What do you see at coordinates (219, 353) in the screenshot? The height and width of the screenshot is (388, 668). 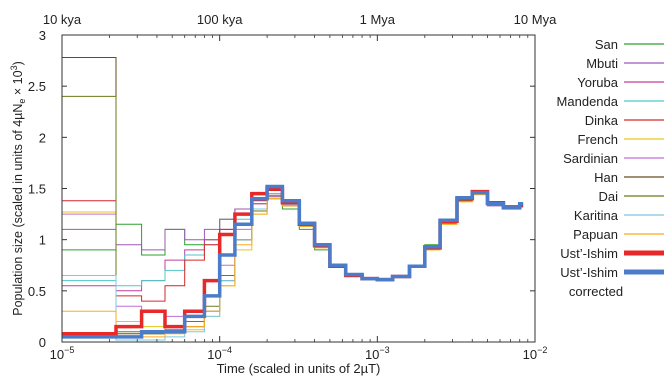 I see `x-tick-label-1: 10⁻⁴` at bounding box center [219, 353].